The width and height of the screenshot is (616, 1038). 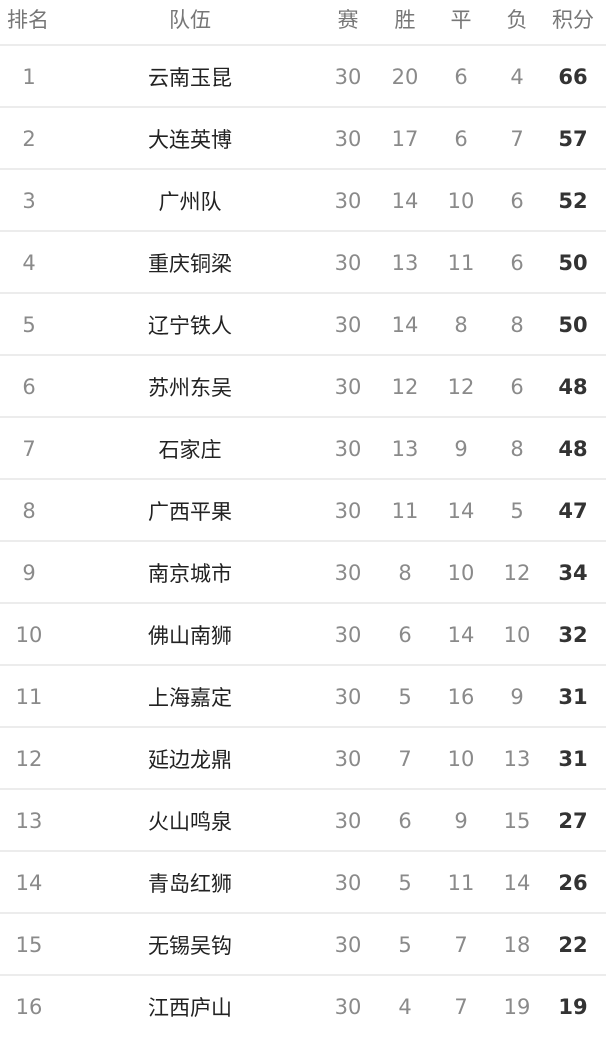 I want to click on header-played: 赛, so click(x=348, y=20).